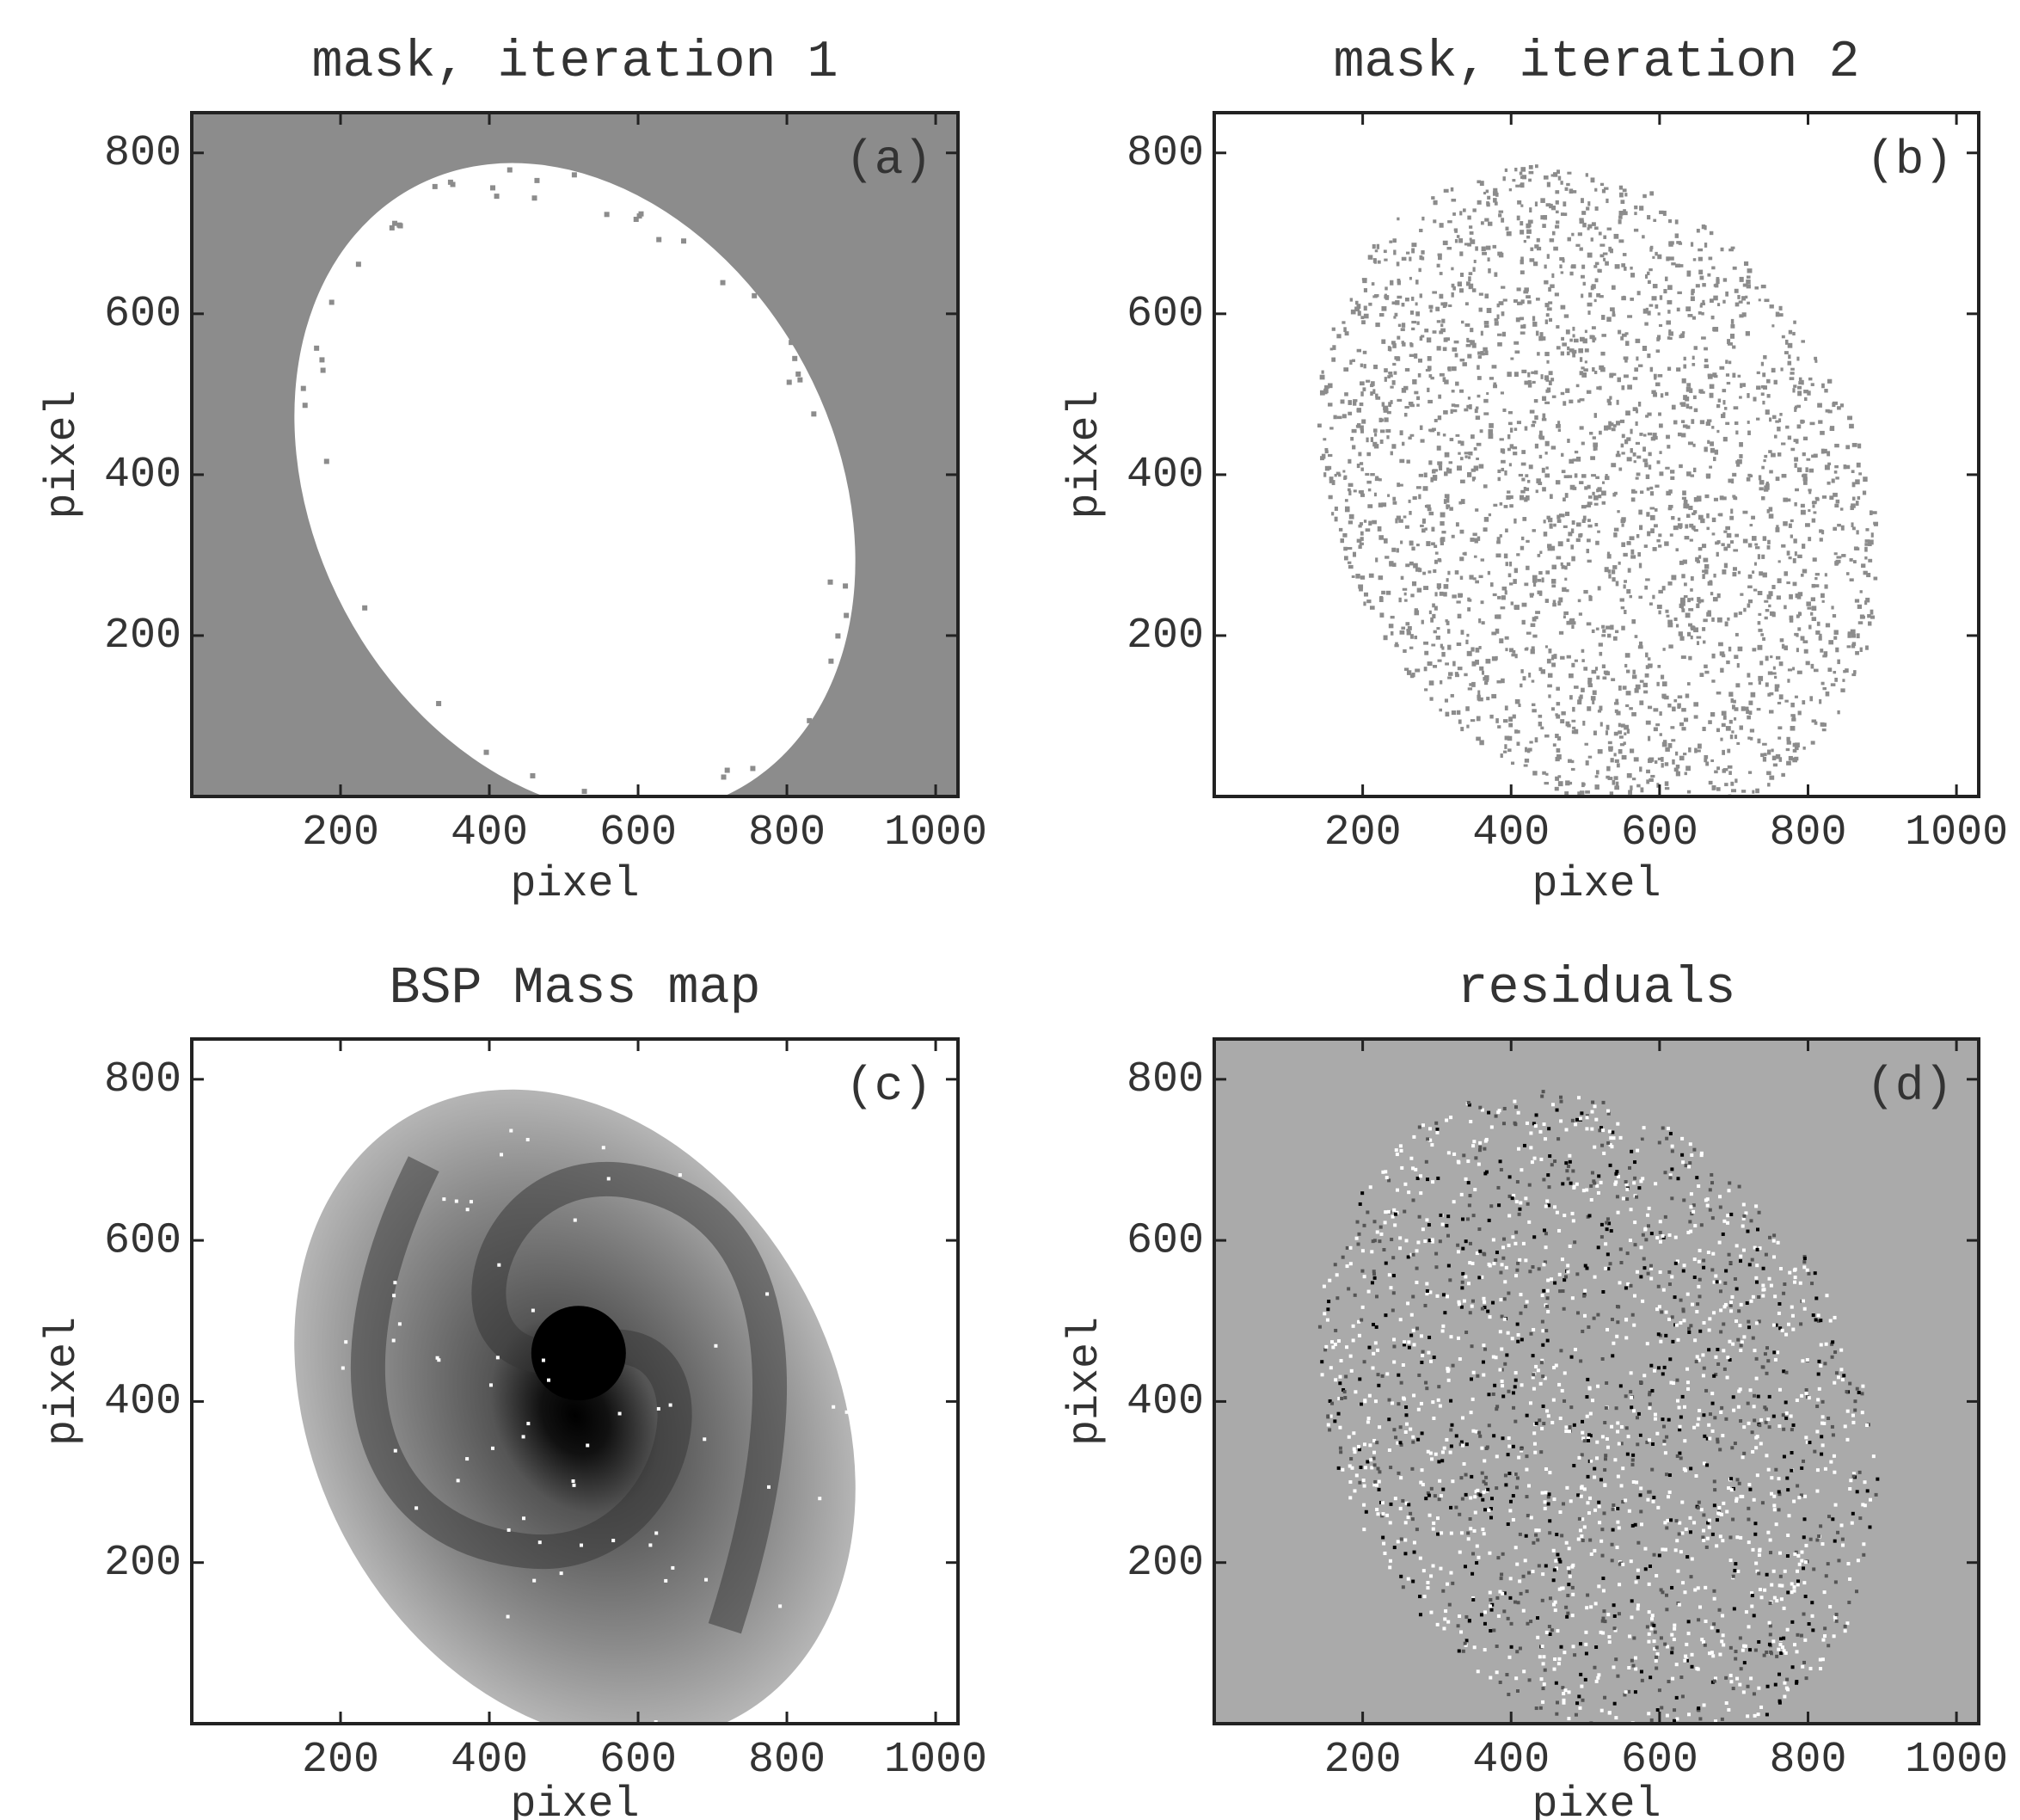 The height and width of the screenshot is (1820, 2020). Describe the element at coordinates (142, 315) in the screenshot. I see `y-tick-label: 600` at that location.